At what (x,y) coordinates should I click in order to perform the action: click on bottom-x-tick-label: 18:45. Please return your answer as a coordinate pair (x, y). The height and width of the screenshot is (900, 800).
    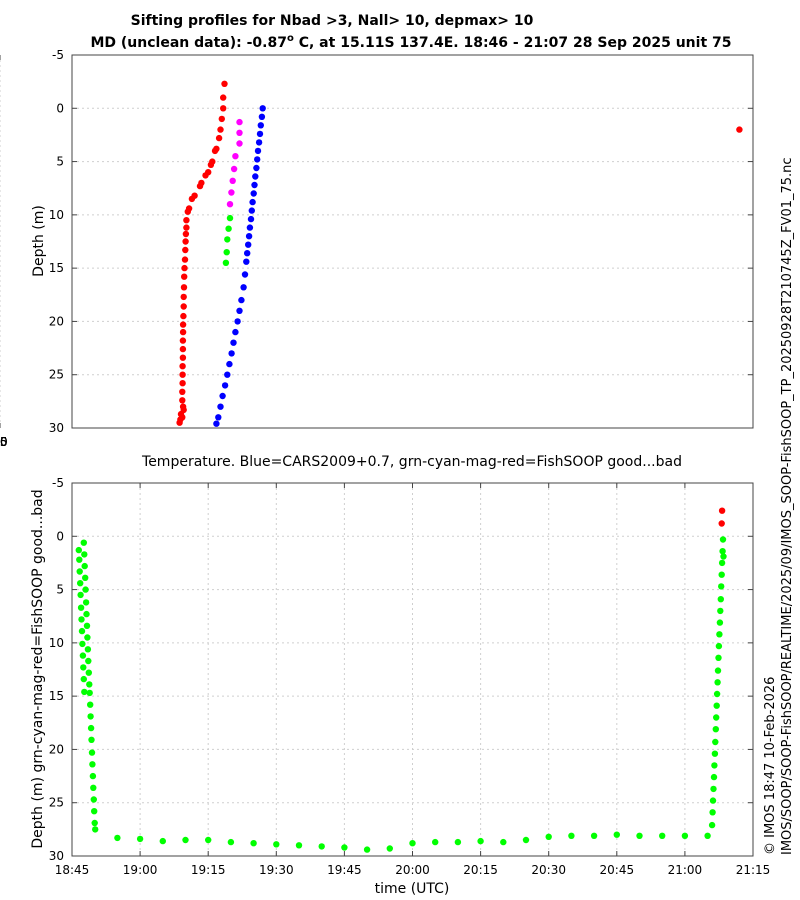
    Looking at the image, I should click on (72, 870).